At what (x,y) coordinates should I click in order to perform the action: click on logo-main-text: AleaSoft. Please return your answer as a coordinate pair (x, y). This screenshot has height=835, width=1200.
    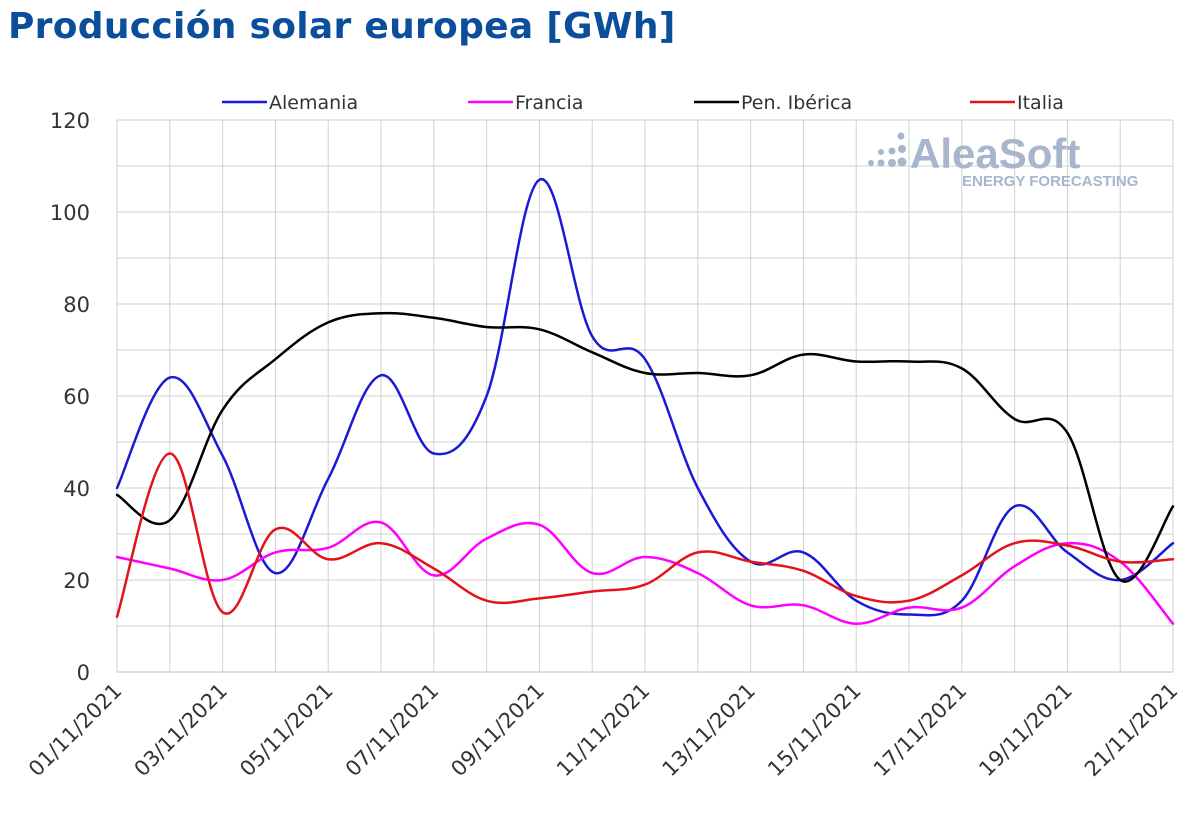
    Looking at the image, I should click on (995, 153).